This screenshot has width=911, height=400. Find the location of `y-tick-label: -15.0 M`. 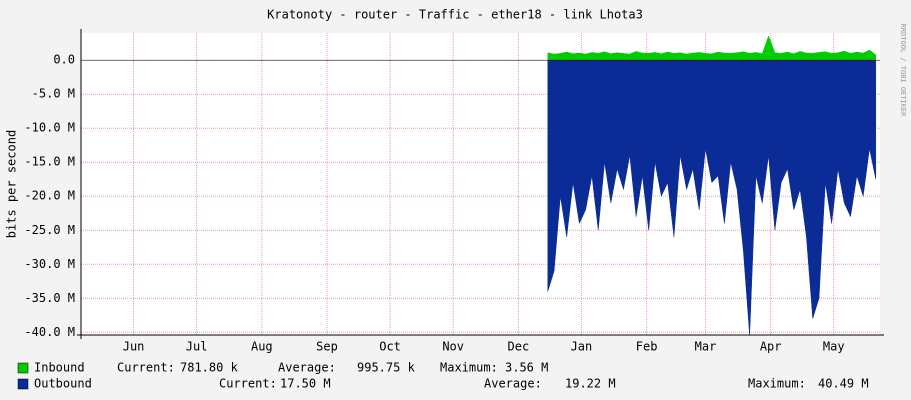

y-tick-label: -15.0 M is located at coordinates (49, 162).